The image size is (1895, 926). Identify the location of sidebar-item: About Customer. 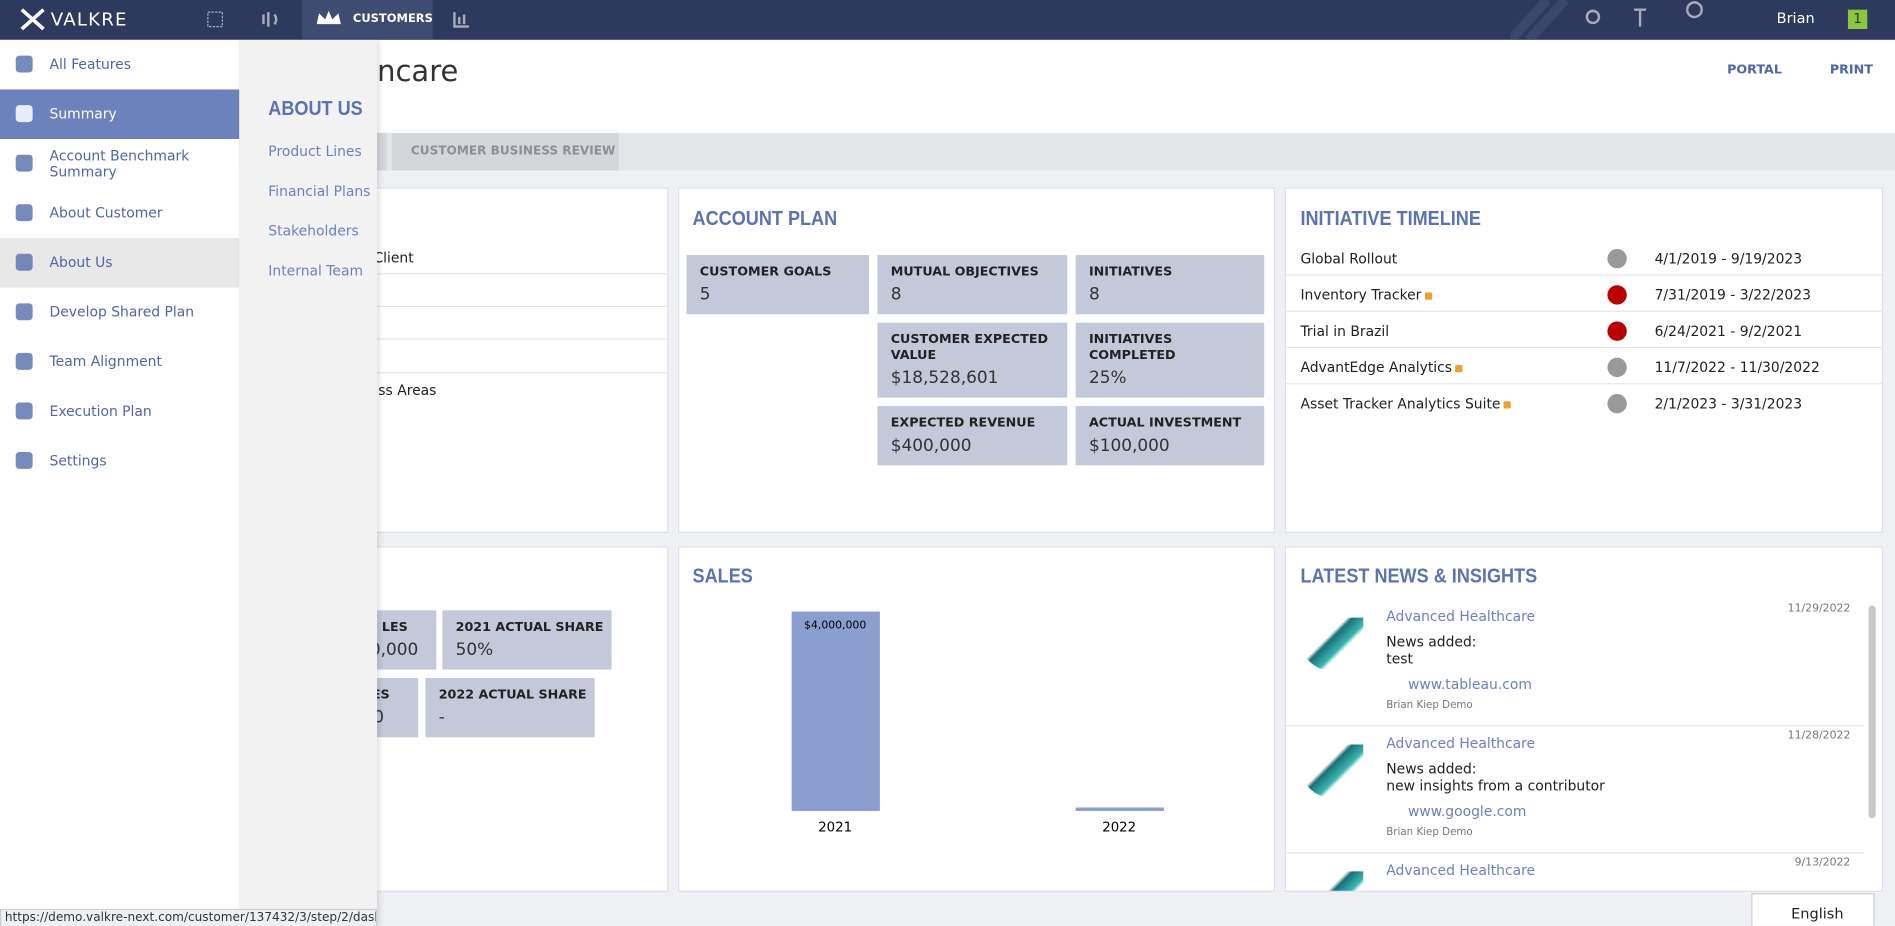
(119, 214).